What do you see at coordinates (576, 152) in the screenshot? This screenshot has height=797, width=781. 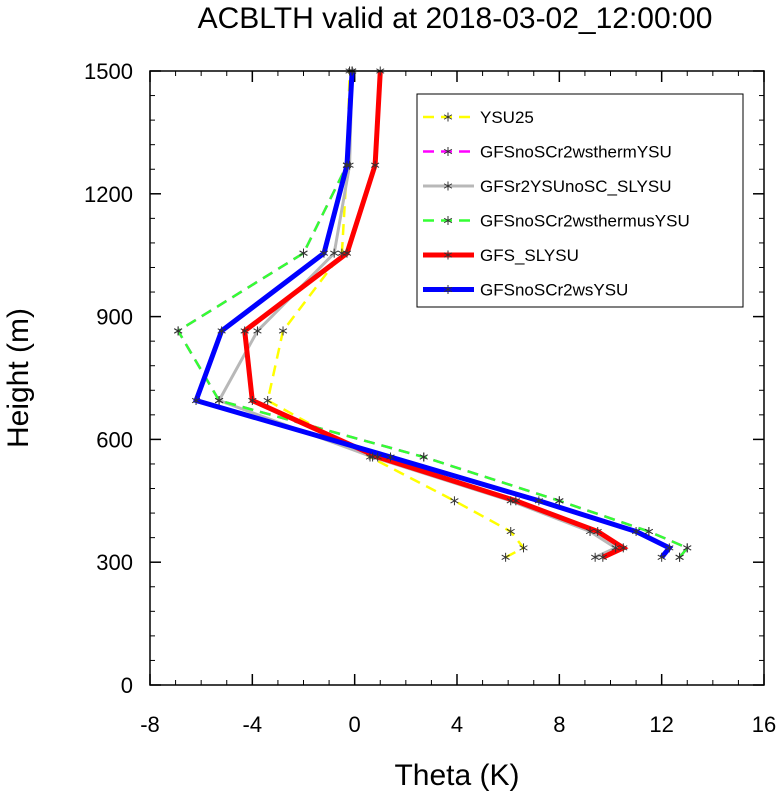 I see `legend-label-1: GFSnoSCr2wsthermYSU` at bounding box center [576, 152].